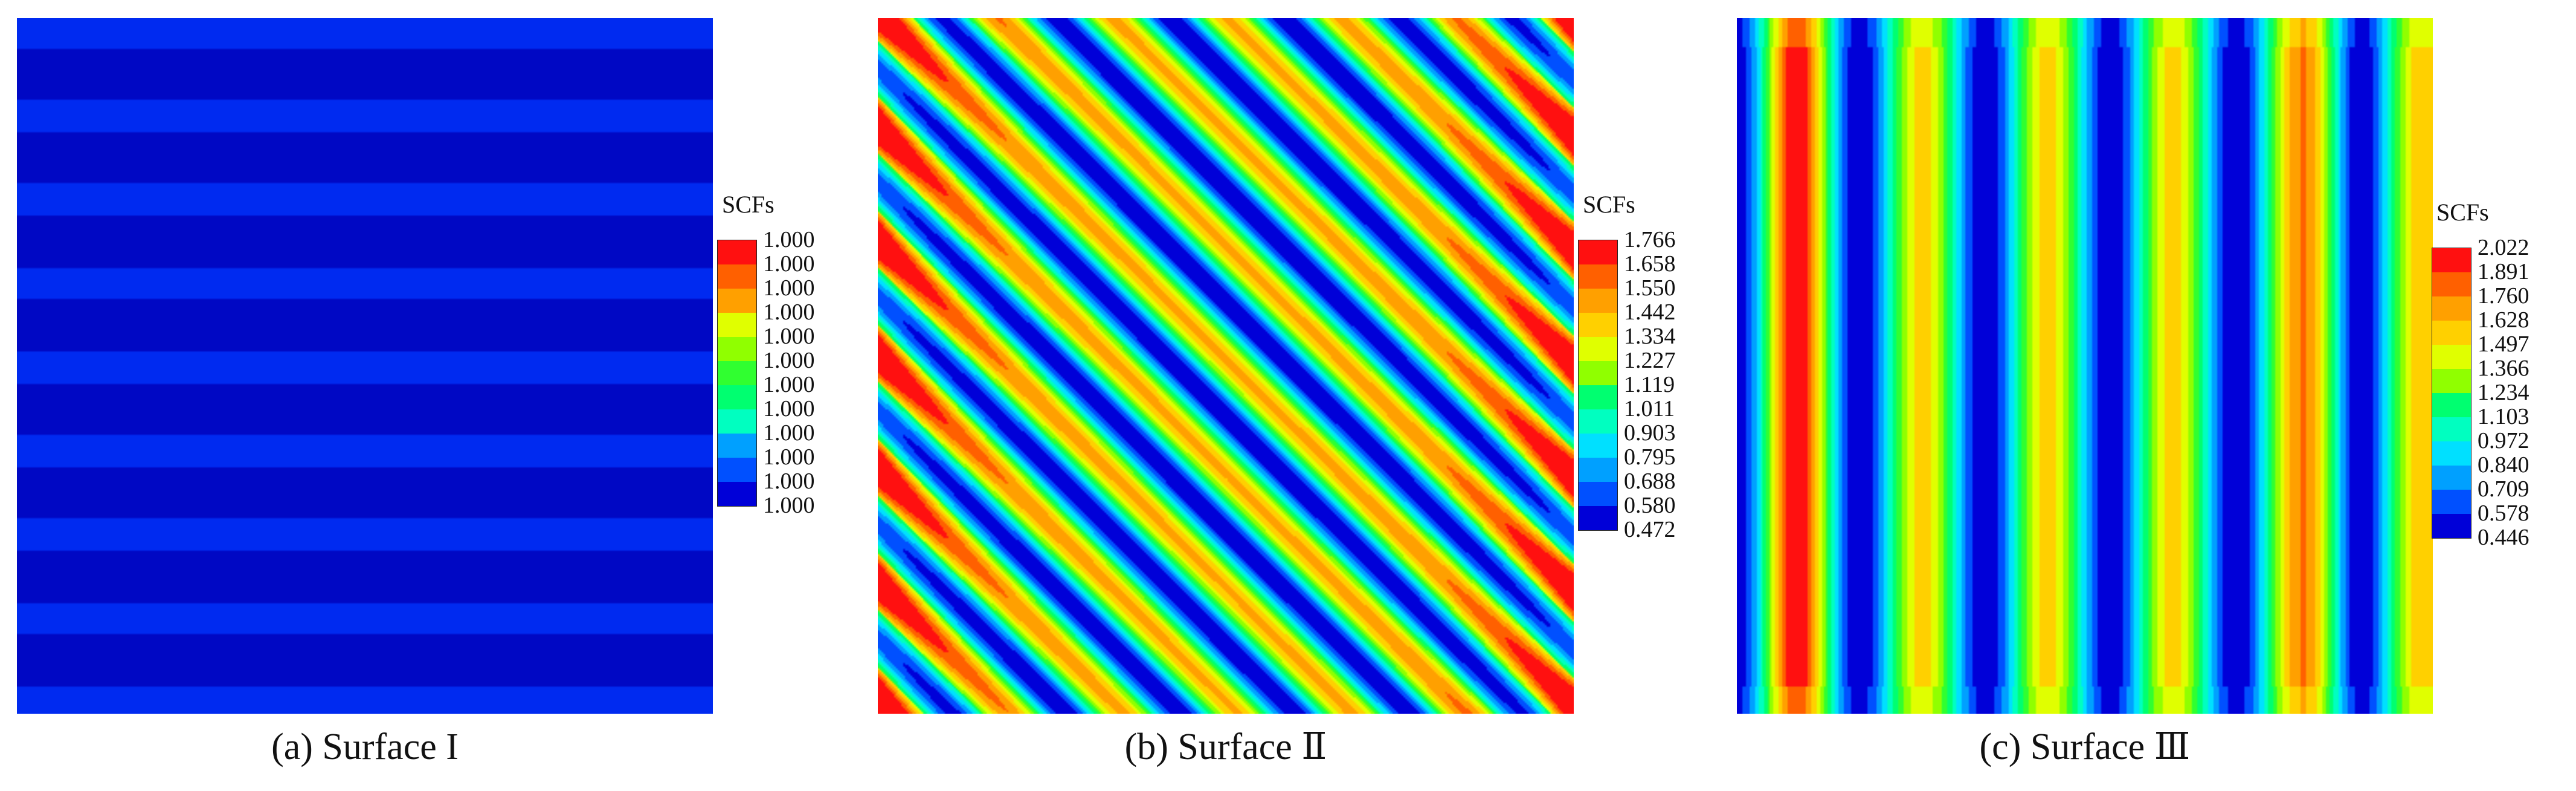 Image resolution: width=2576 pixels, height=791 pixels. What do you see at coordinates (1650, 337) in the screenshot?
I see `legend-tick-label: 1.334` at bounding box center [1650, 337].